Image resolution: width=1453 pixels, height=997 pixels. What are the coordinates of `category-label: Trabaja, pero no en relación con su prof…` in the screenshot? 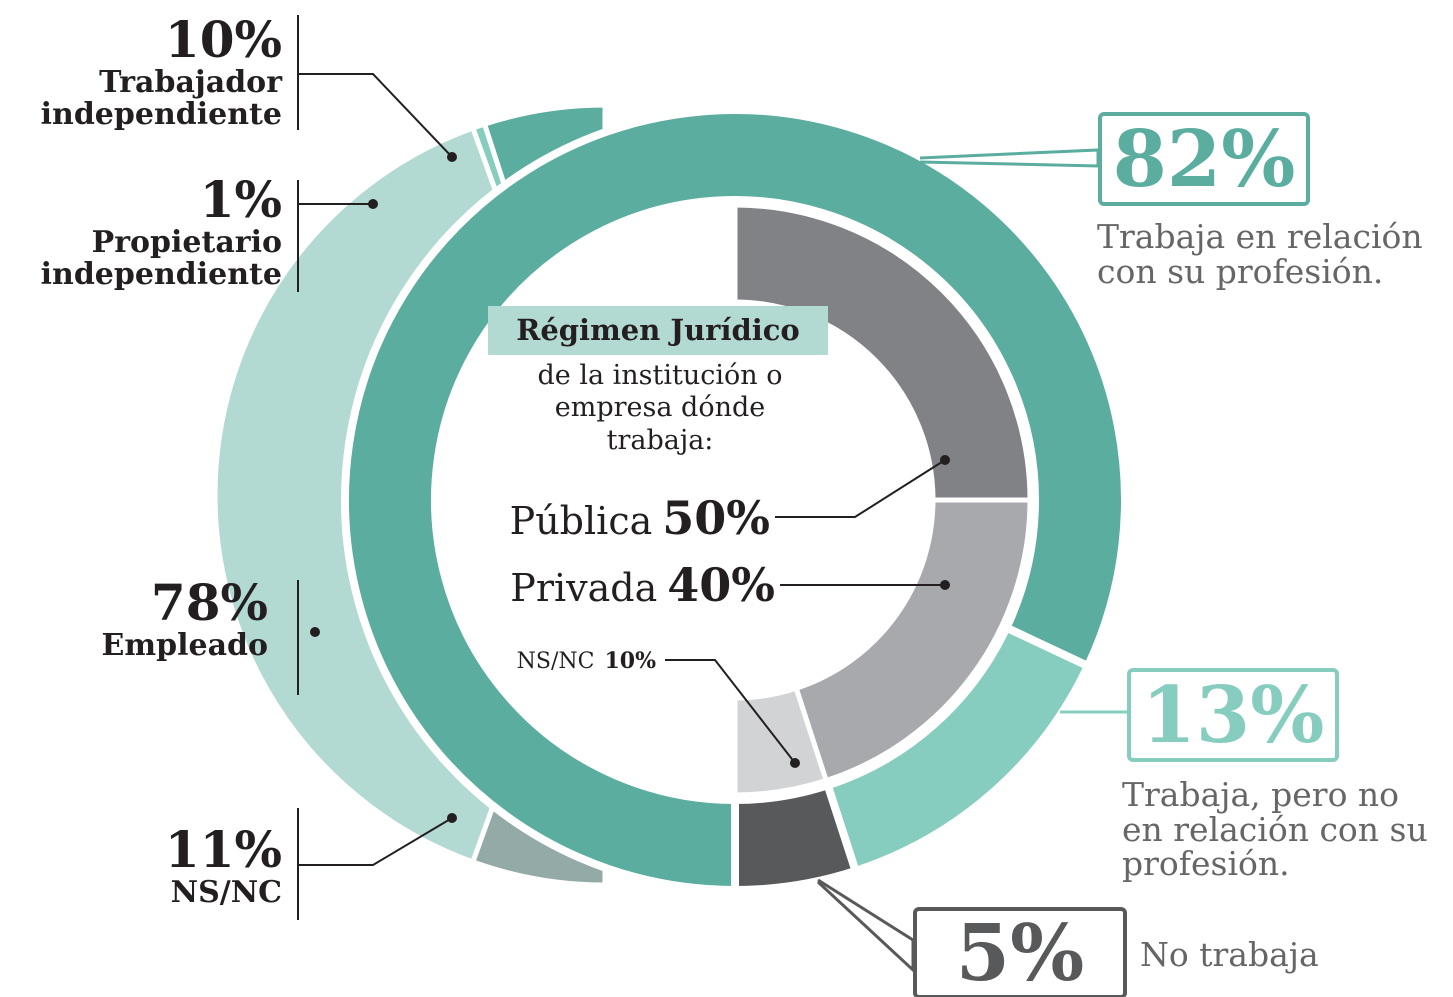 It's located at (1275, 829).